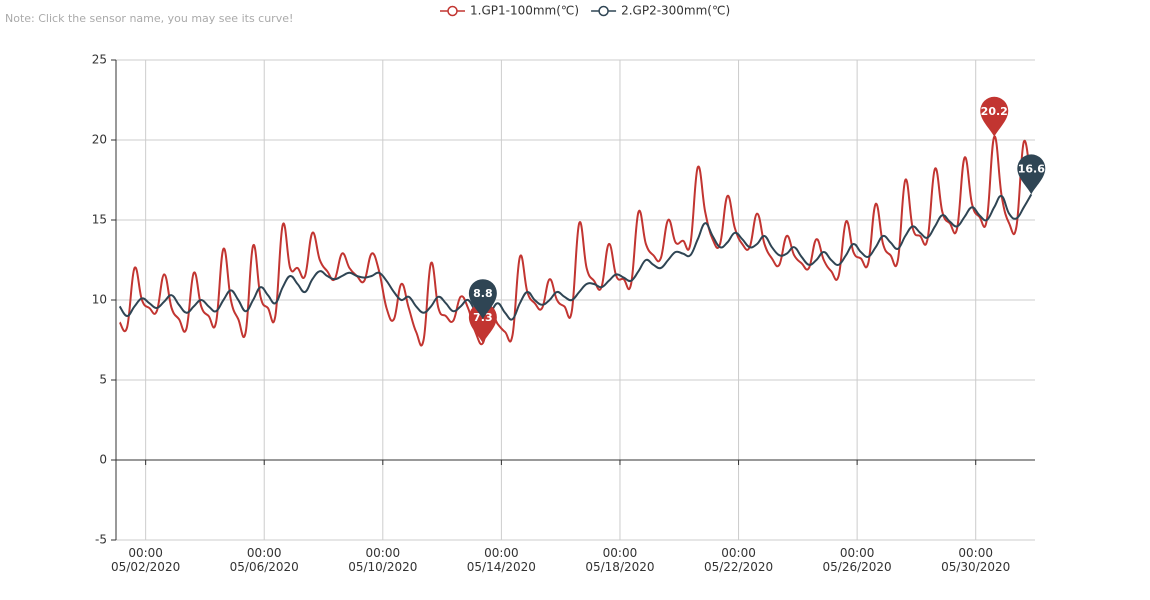 The image size is (1150, 600). What do you see at coordinates (264, 560) in the screenshot?
I see `x-tick-label: 00:00 05/06/2020` at bounding box center [264, 560].